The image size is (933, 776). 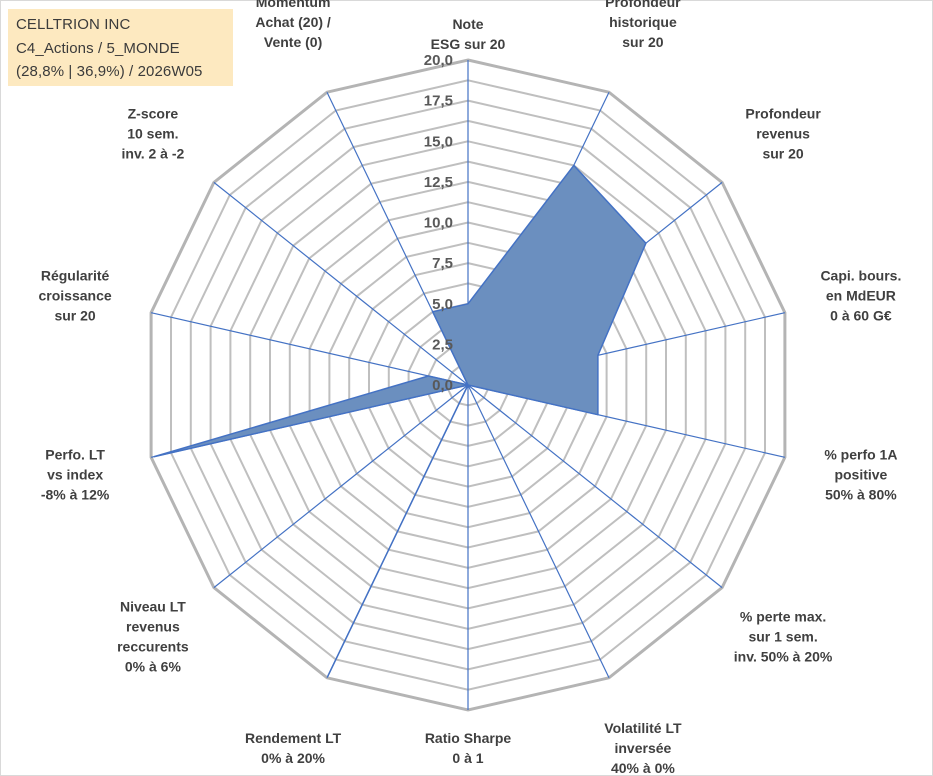 What do you see at coordinates (467, 24) in the screenshot?
I see `axis-label-line: Note` at bounding box center [467, 24].